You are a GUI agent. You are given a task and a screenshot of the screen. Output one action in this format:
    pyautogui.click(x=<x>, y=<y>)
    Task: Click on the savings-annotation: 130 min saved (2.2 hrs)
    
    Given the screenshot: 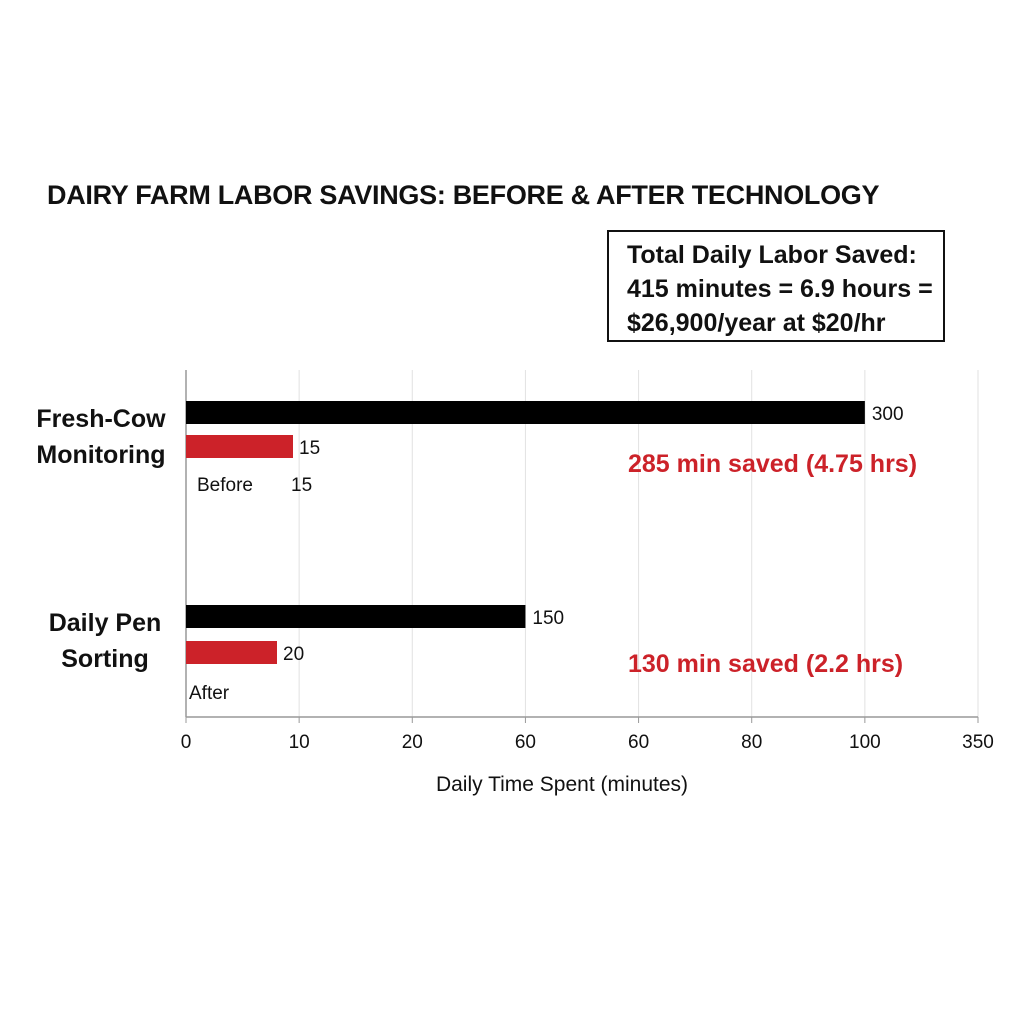 What is the action you would take?
    pyautogui.click(x=765, y=664)
    